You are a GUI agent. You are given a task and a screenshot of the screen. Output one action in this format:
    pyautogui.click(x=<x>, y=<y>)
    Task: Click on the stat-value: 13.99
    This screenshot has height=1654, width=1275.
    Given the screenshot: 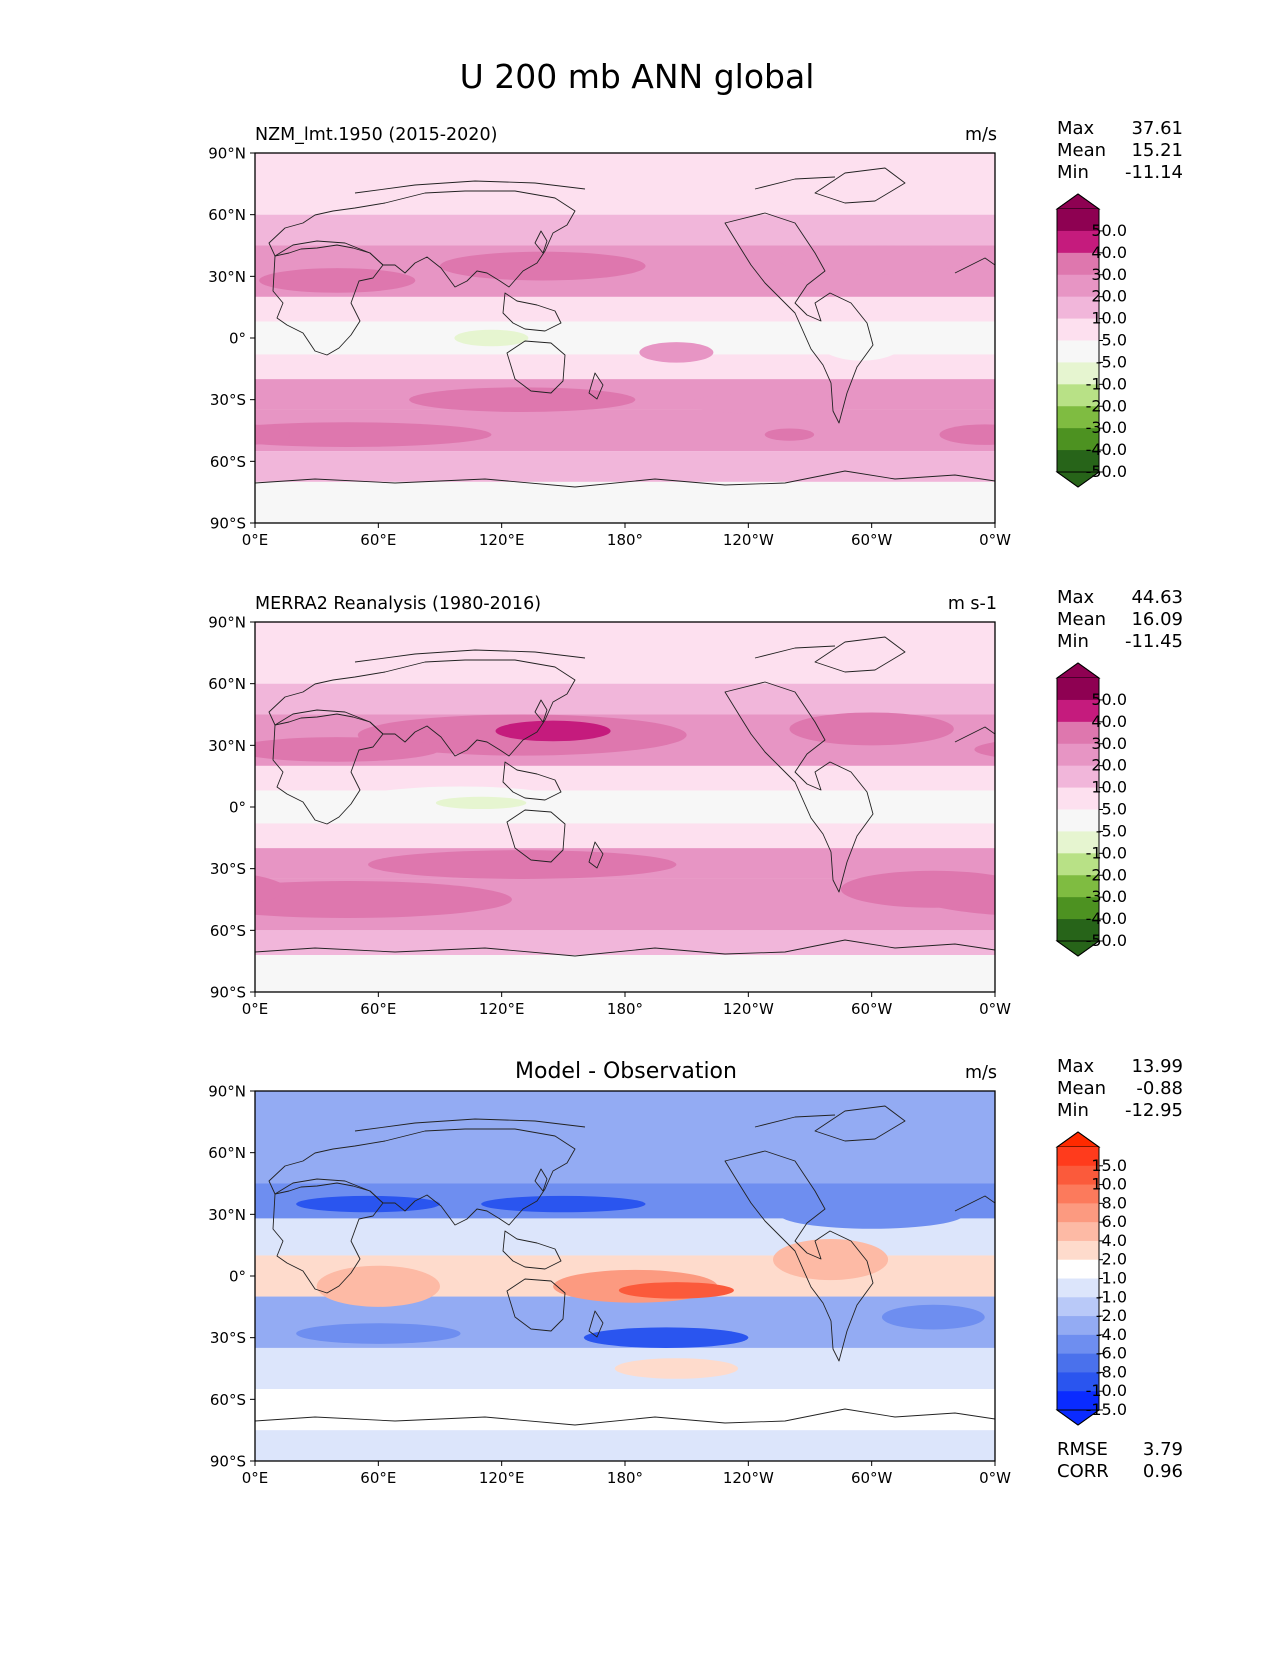 What is the action you would take?
    pyautogui.click(x=1157, y=1066)
    